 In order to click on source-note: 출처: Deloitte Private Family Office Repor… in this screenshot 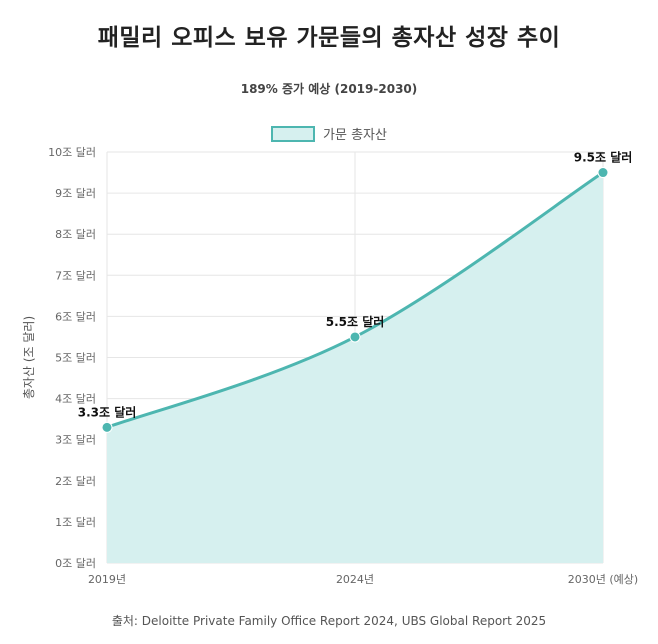, I will do `click(329, 621)`.